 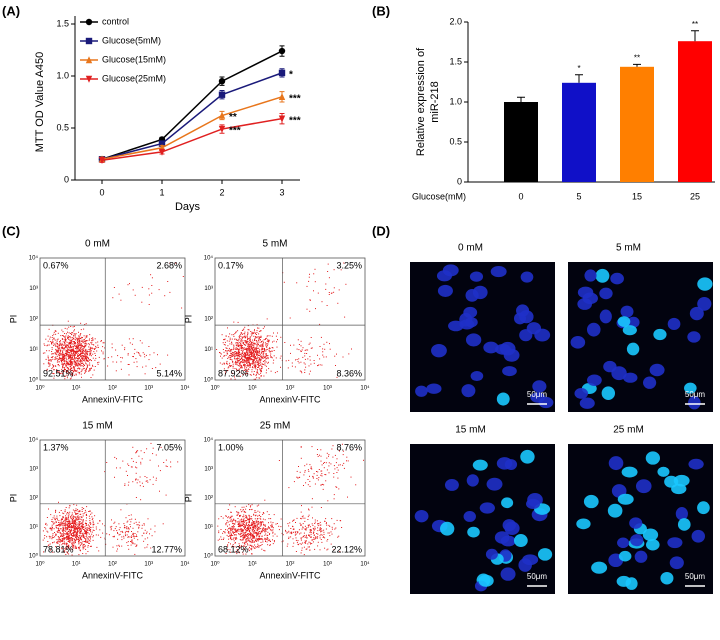 What do you see at coordinates (222, 115) in the screenshot?
I see `point` at bounding box center [222, 115].